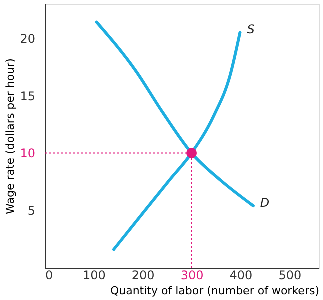 This screenshot has height=300, width=323. What do you see at coordinates (94, 275) in the screenshot?
I see `x-tick-label: 100` at bounding box center [94, 275].